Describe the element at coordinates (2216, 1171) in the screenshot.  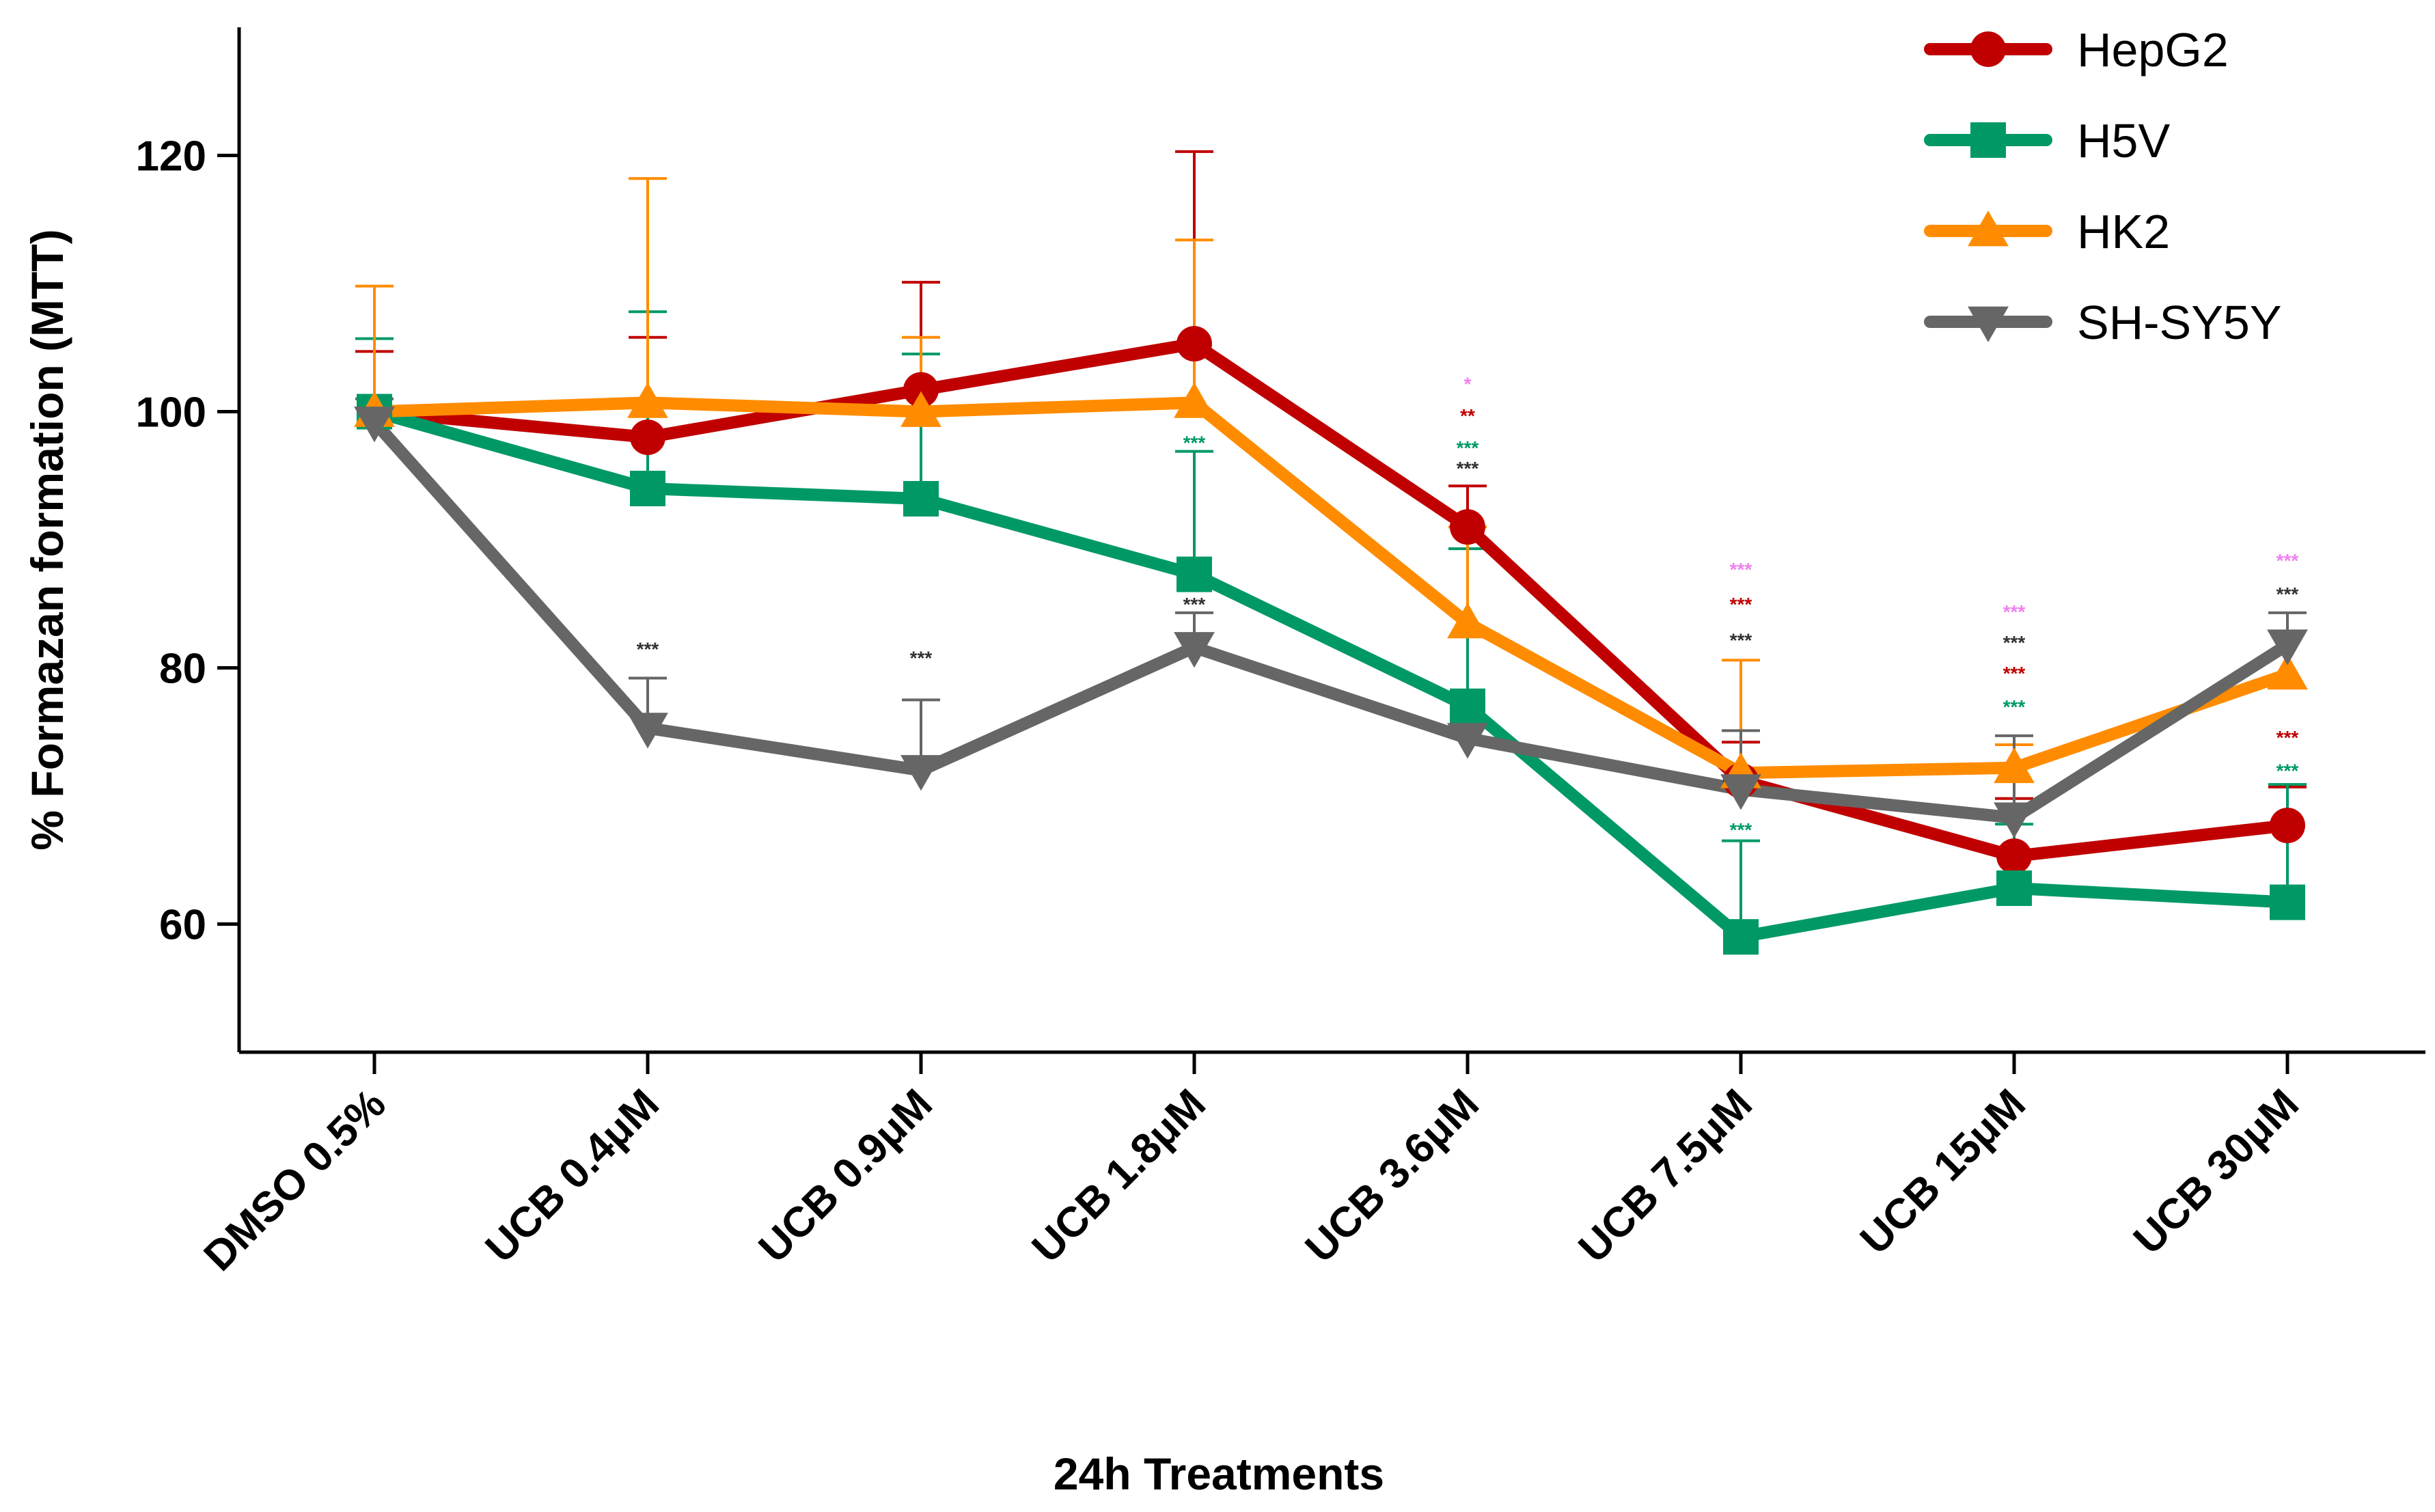
I see `x-tick-label: UCB 30μM` at that location.